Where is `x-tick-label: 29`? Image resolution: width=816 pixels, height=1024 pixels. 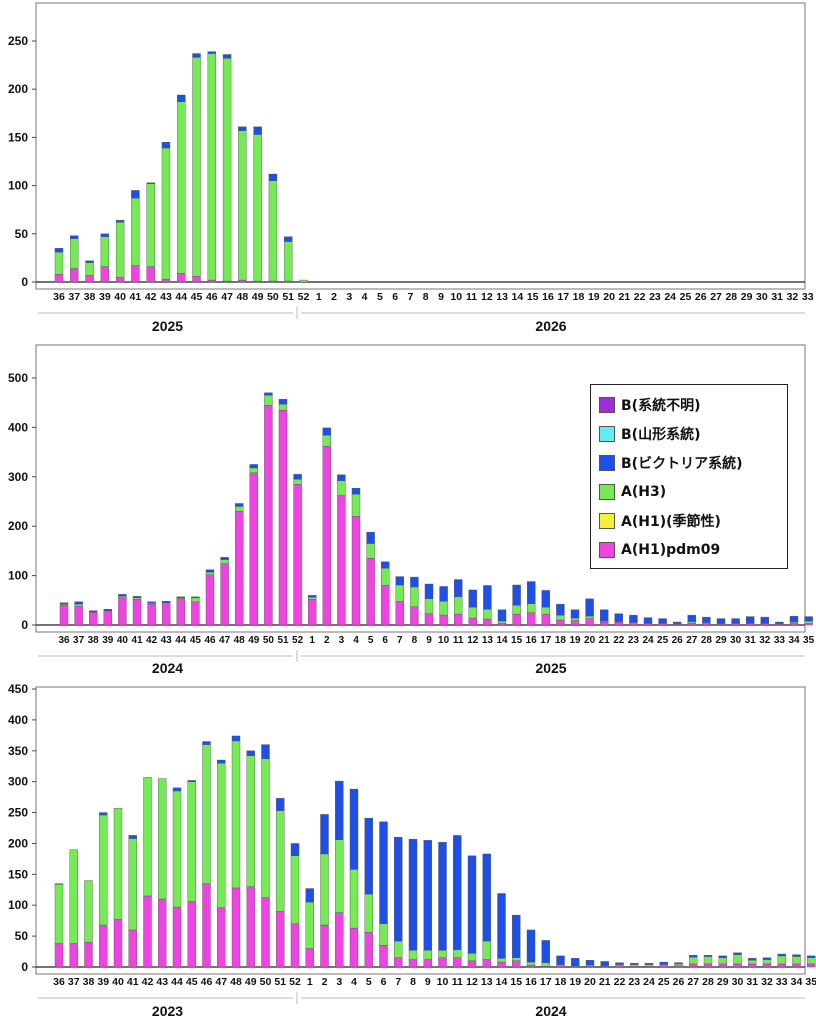 x-tick-label: 29 is located at coordinates (723, 982).